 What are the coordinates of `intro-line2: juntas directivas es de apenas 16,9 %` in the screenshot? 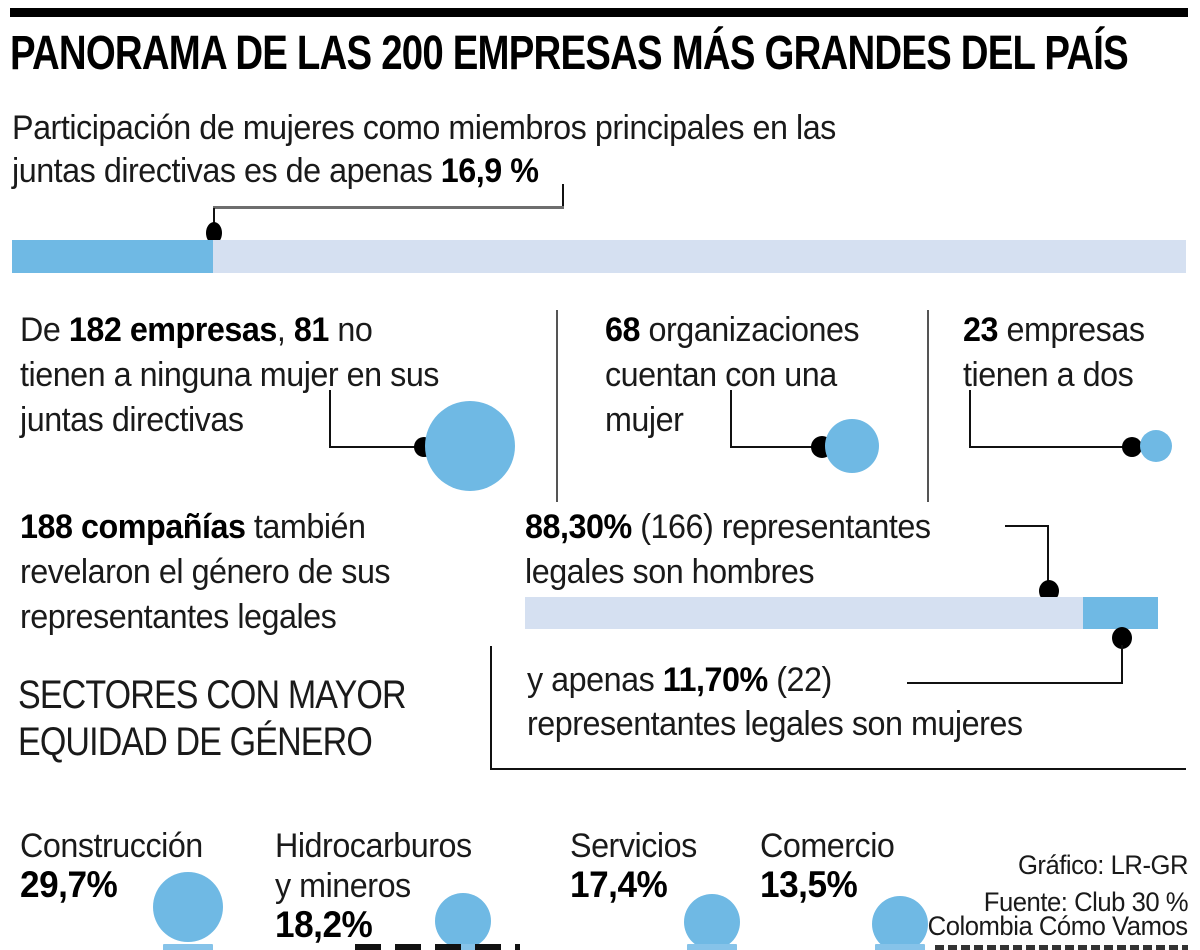 It's located at (289, 171).